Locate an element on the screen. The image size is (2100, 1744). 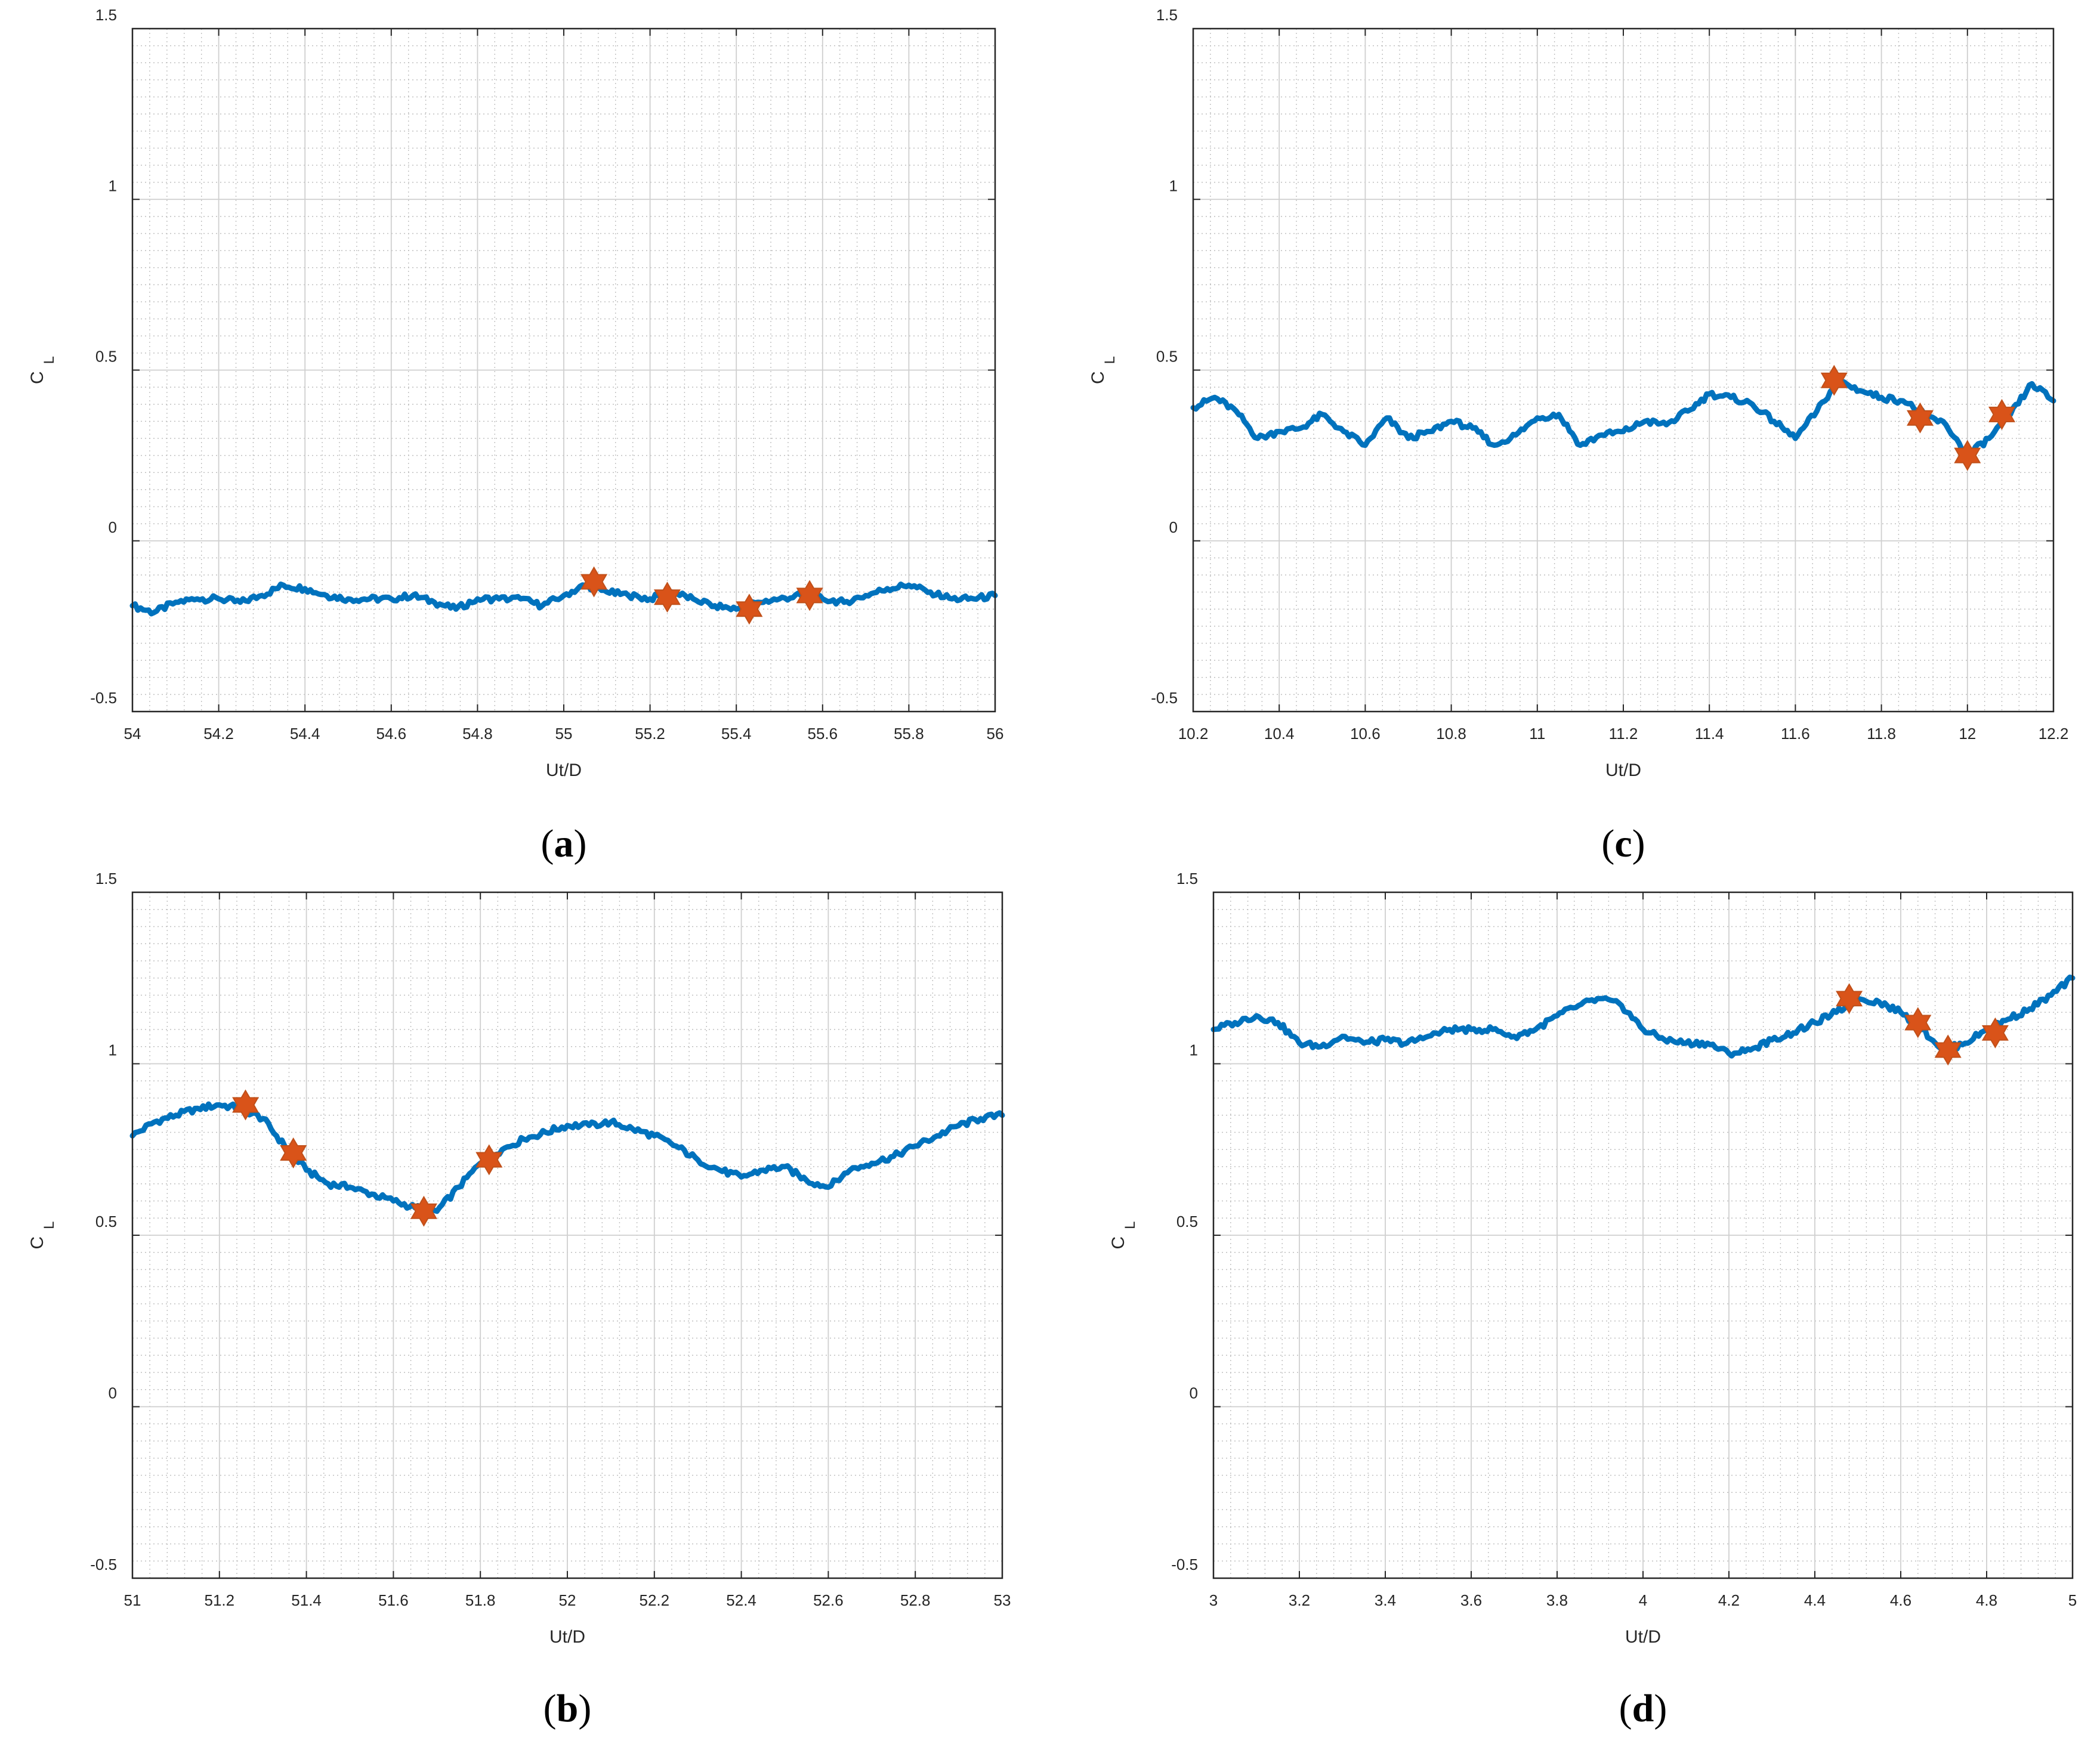
x-tick-label: 3.2 is located at coordinates (1299, 1600).